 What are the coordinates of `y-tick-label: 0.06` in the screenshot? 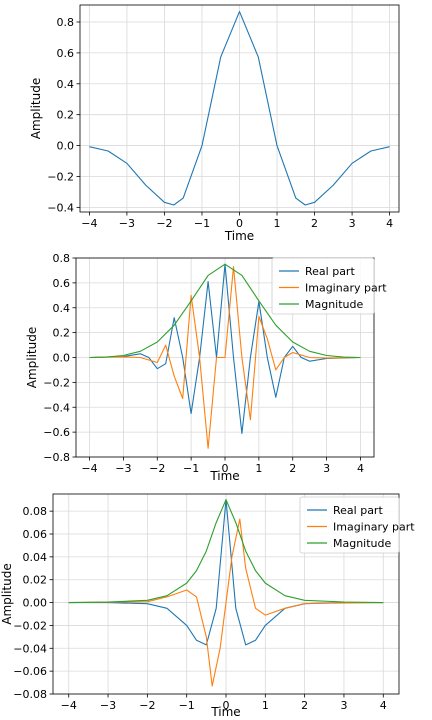 It's located at (35, 534).